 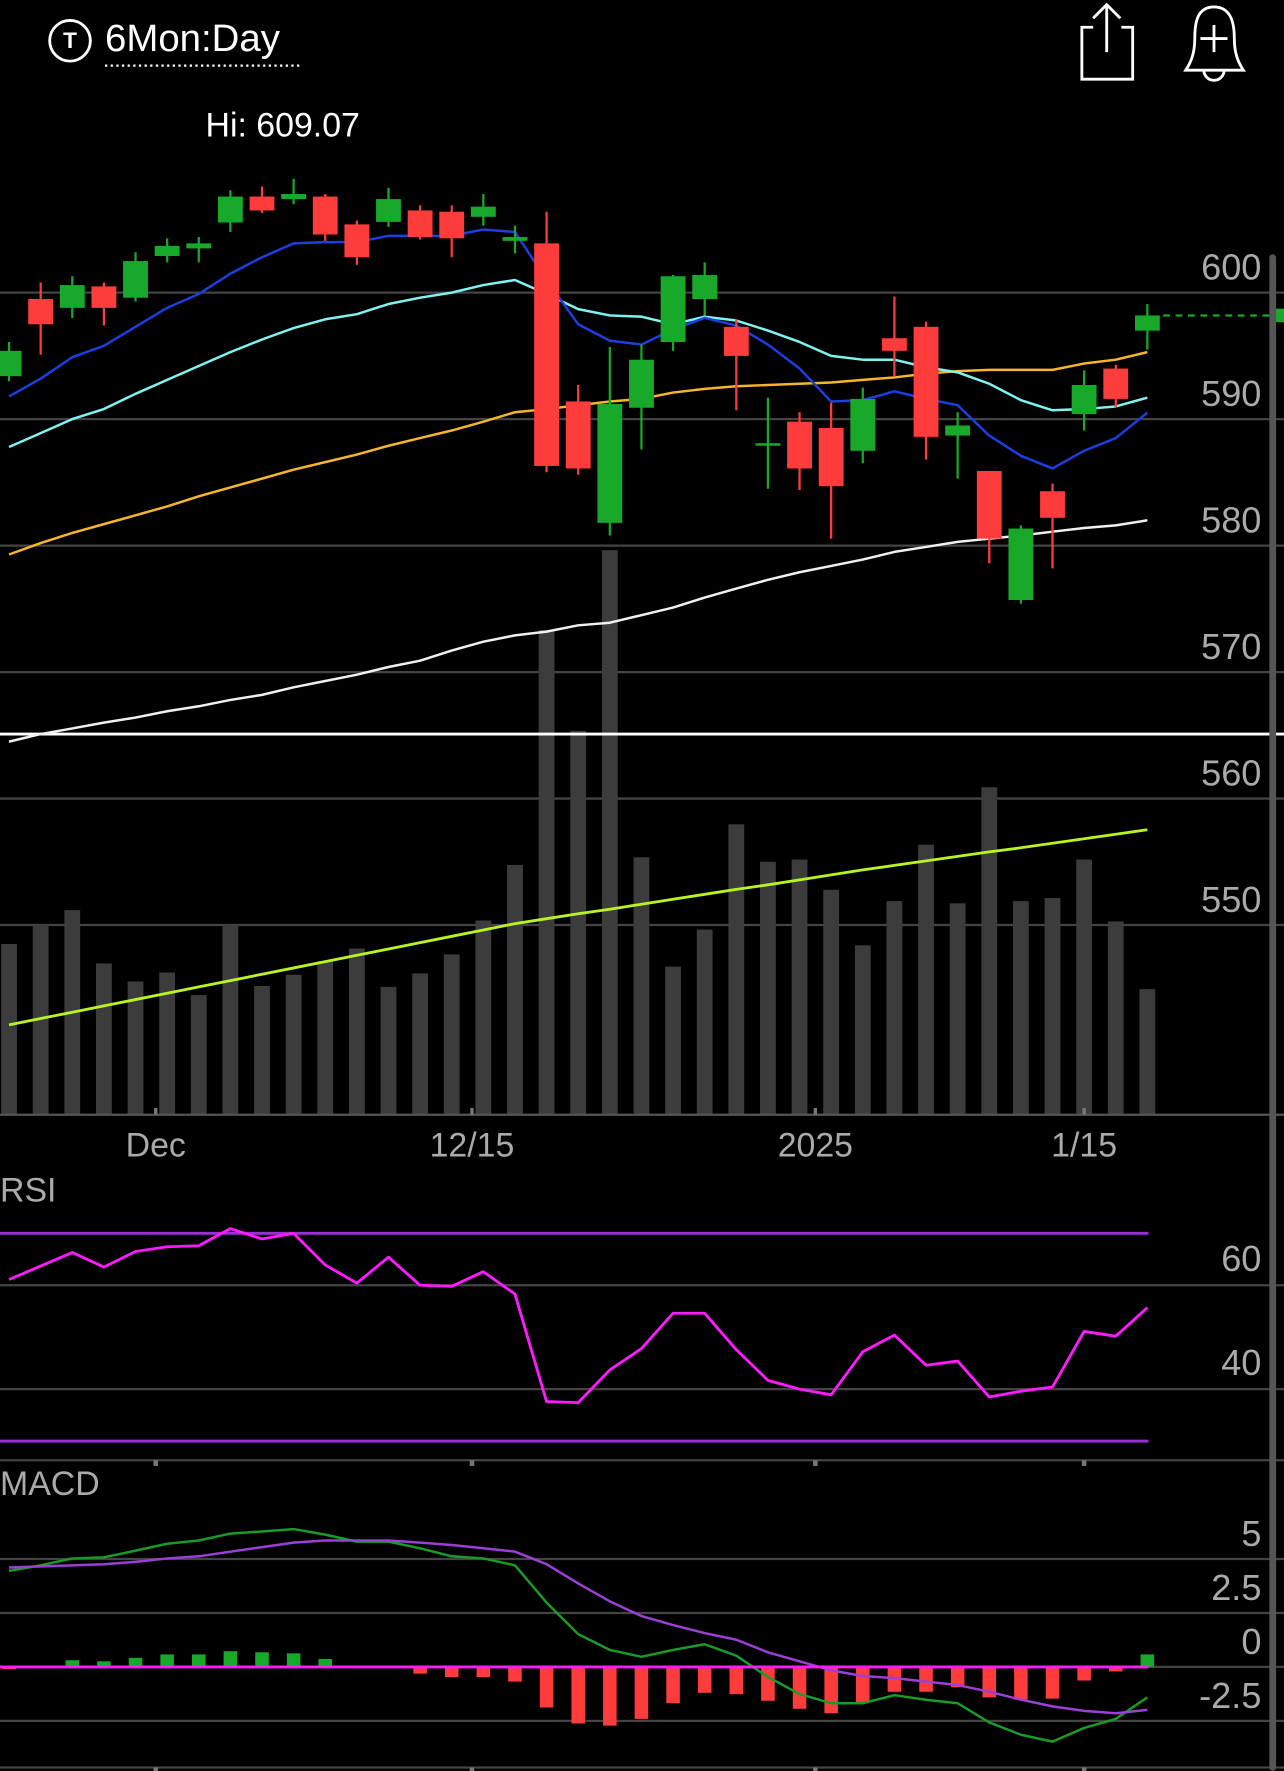 I want to click on x-tick-label: 2025, so click(x=815, y=1145).